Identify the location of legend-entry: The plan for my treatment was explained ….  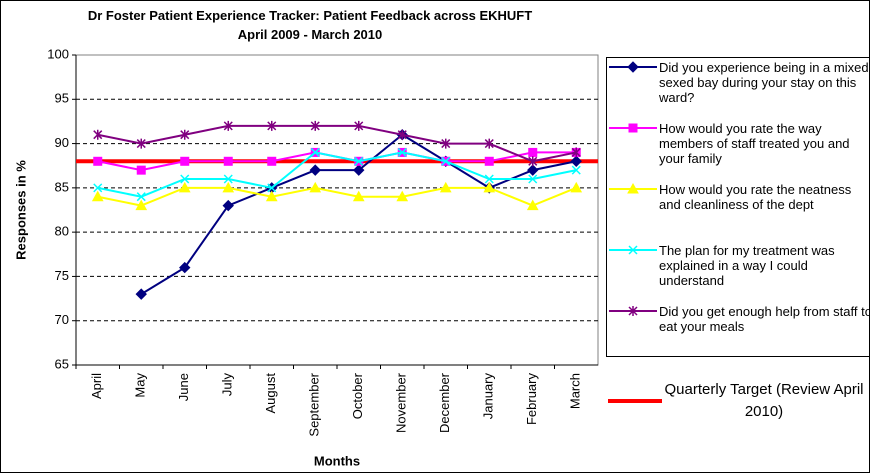
(738, 271).